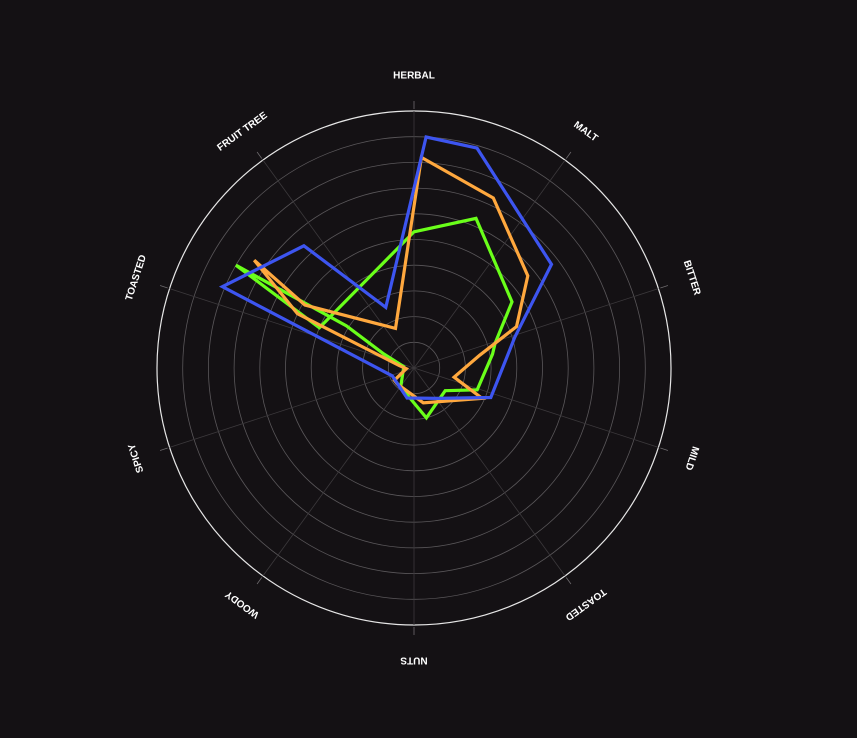  I want to click on axis-label-herbal: HERBAL, so click(414, 76).